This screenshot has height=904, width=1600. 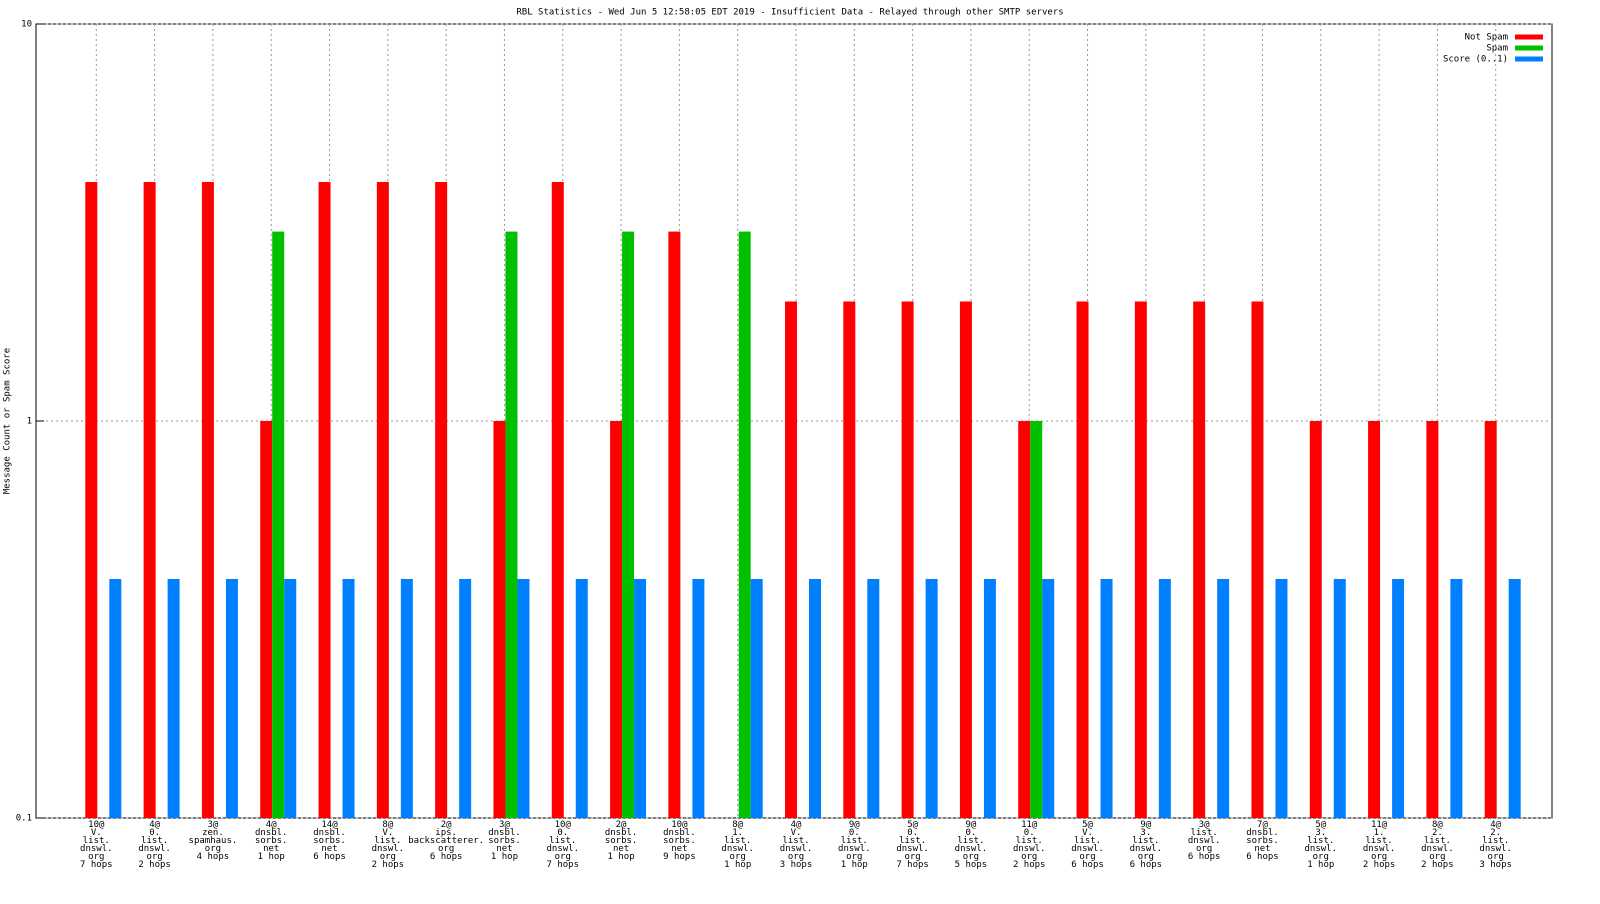 What do you see at coordinates (971, 865) in the screenshot?
I see `x-tick-line: 5 hops` at bounding box center [971, 865].